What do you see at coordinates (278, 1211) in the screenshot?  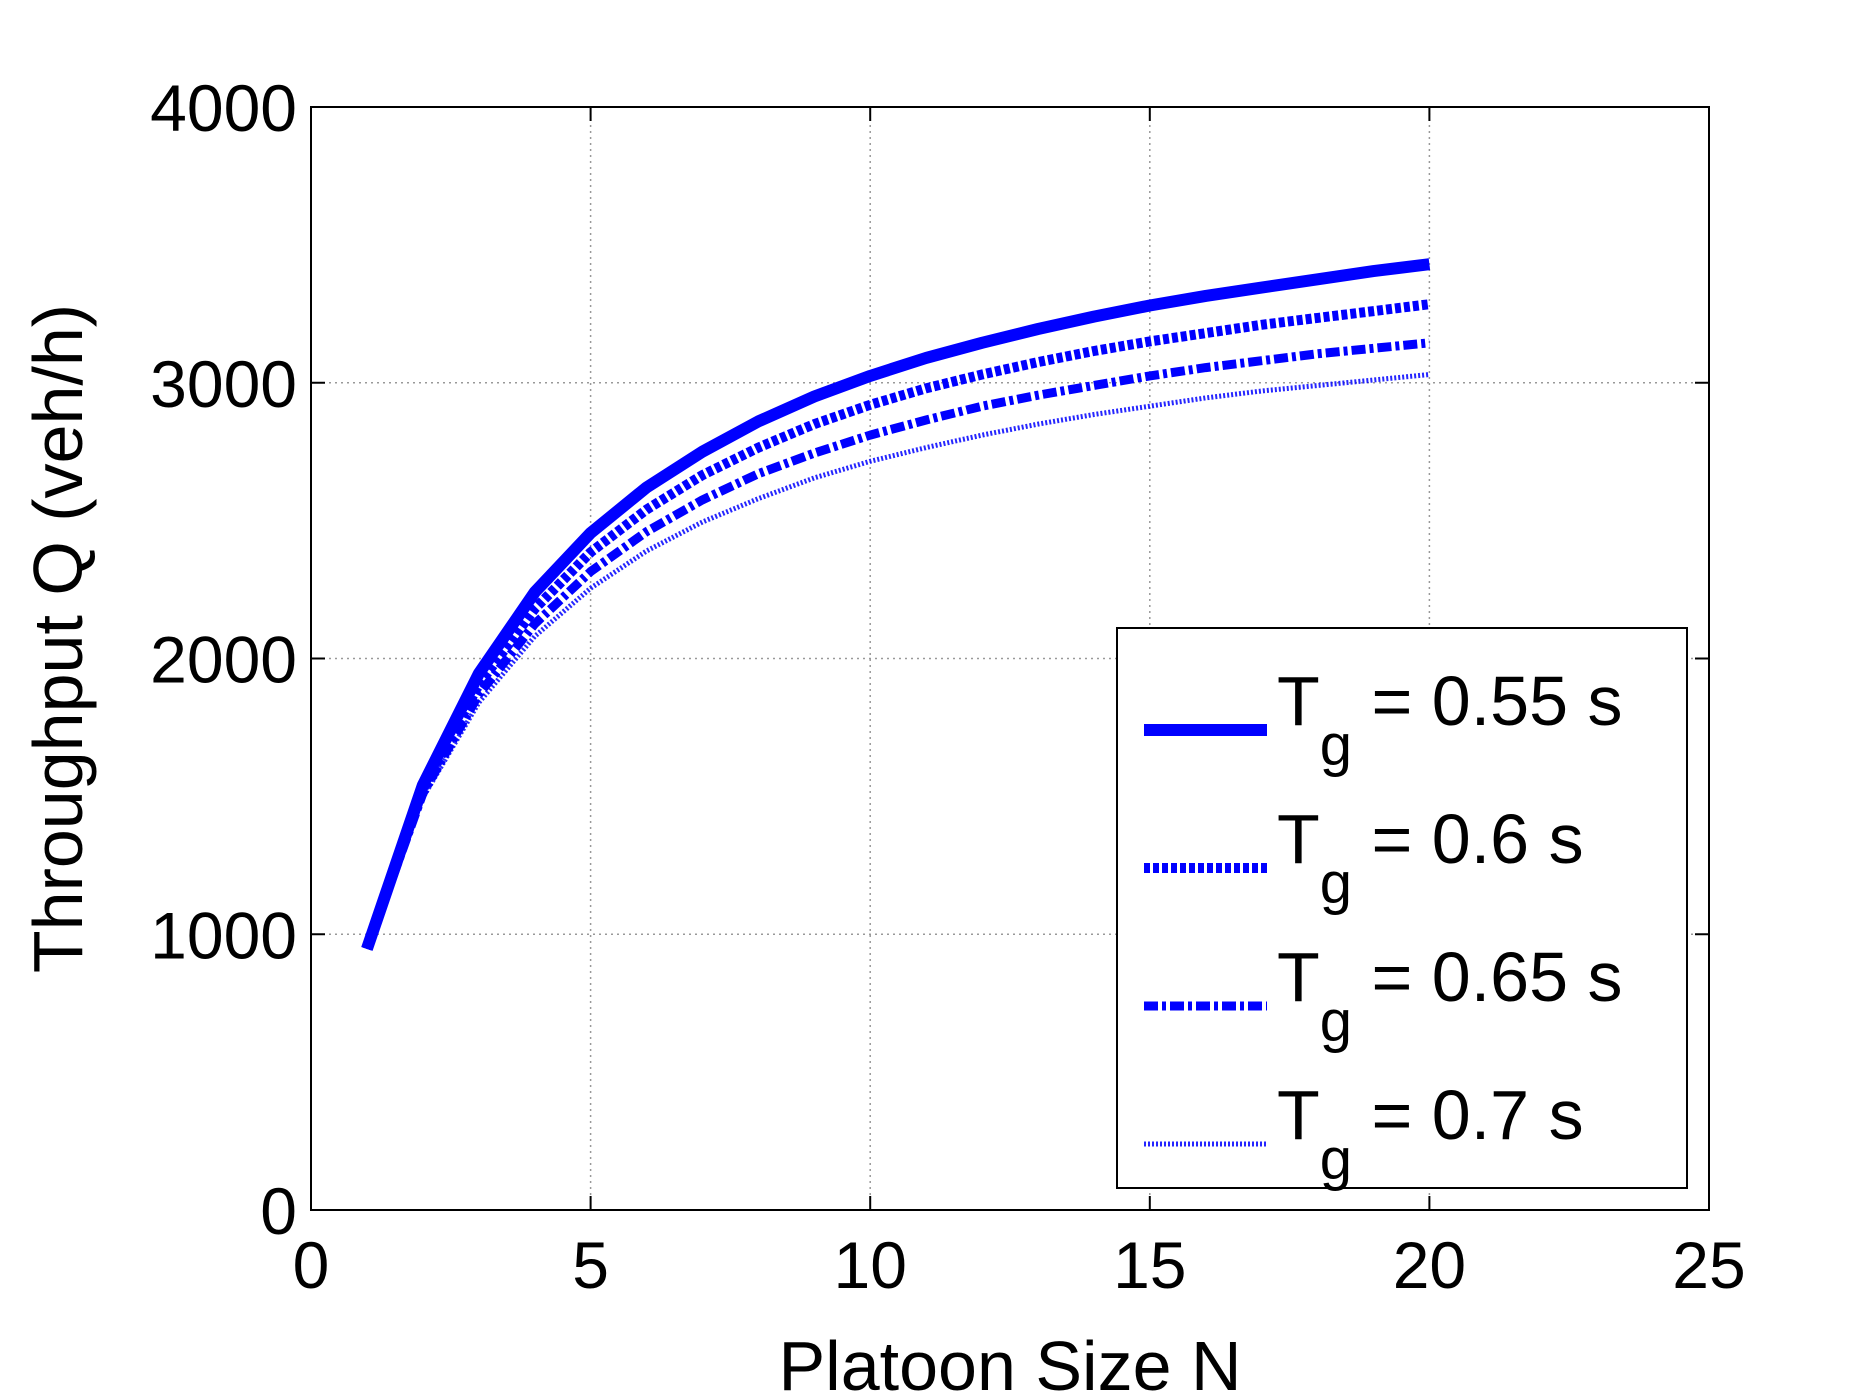 I see `y-tick-label: 0` at bounding box center [278, 1211].